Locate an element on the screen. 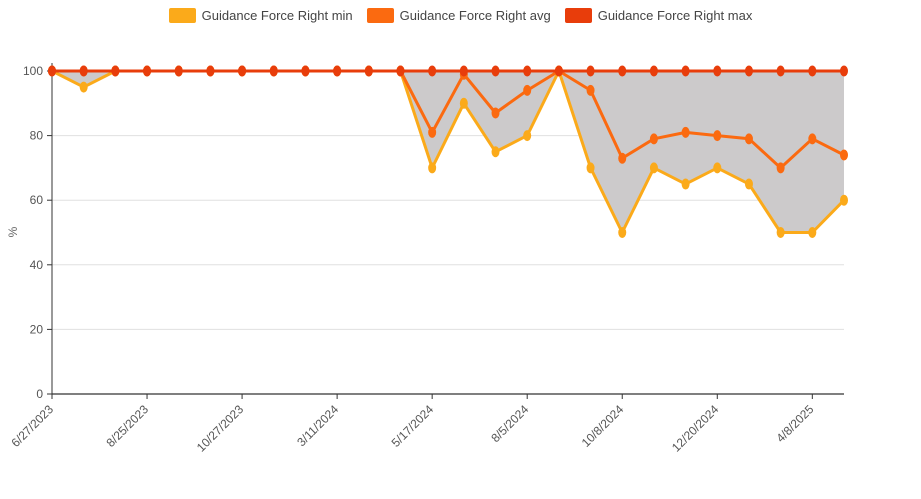 This screenshot has width=921, height=499. legend-label-min: Guidance Force Right min is located at coordinates (277, 15).